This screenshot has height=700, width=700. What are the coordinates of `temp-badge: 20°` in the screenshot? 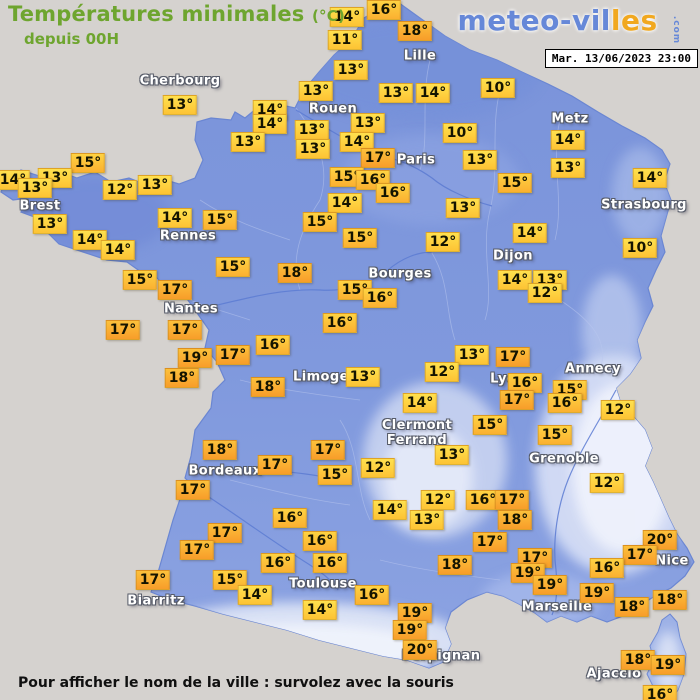 It's located at (420, 650).